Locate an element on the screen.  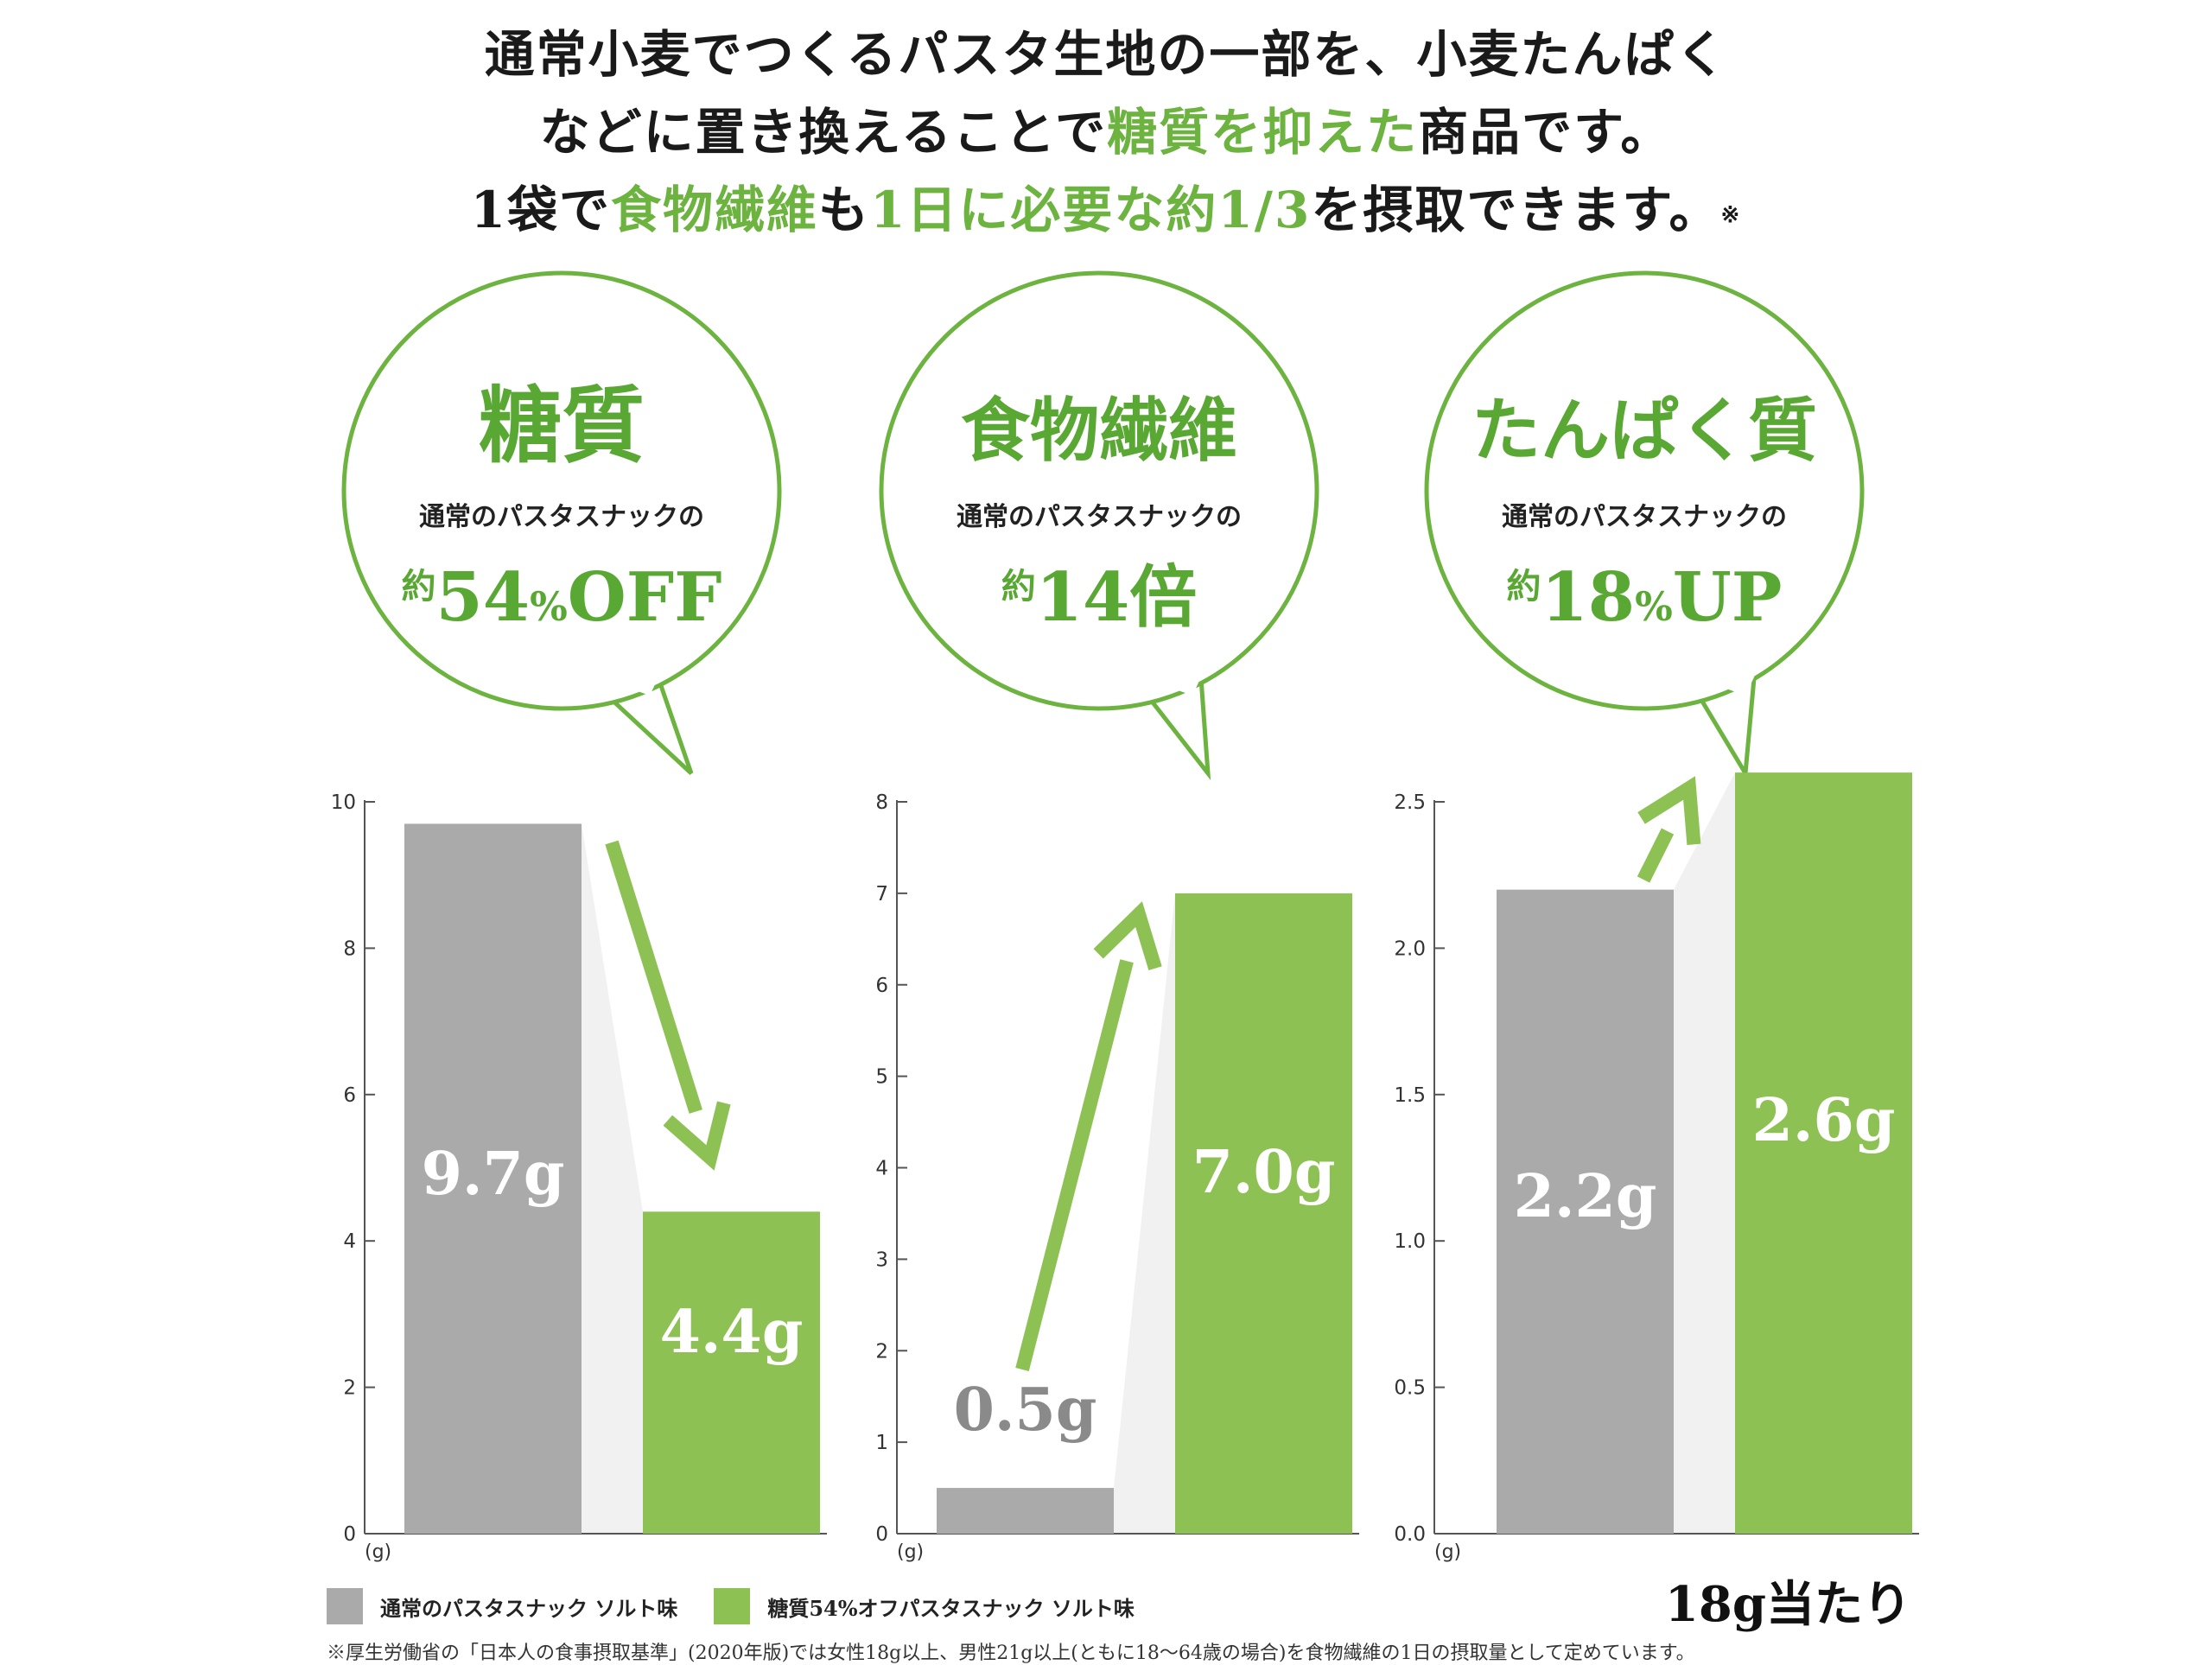
per-serving-label: 18g当たり is located at coordinates (1787, 1604).